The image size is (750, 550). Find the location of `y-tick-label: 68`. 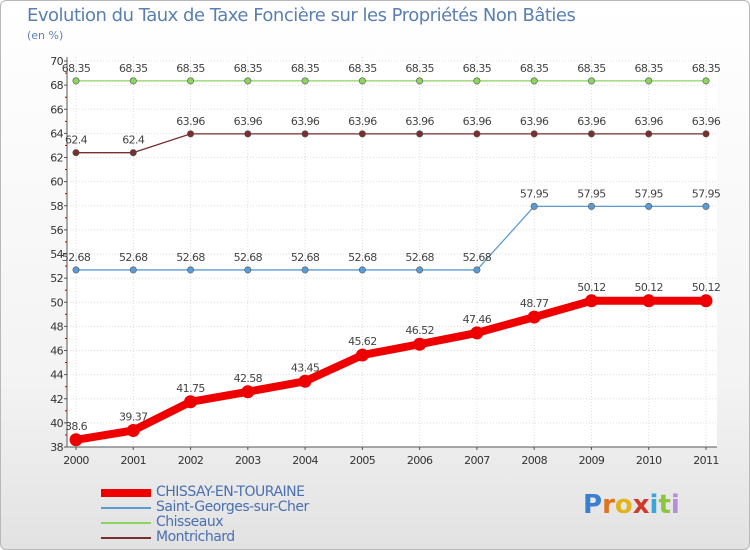

y-tick-label: 68 is located at coordinates (56, 85).